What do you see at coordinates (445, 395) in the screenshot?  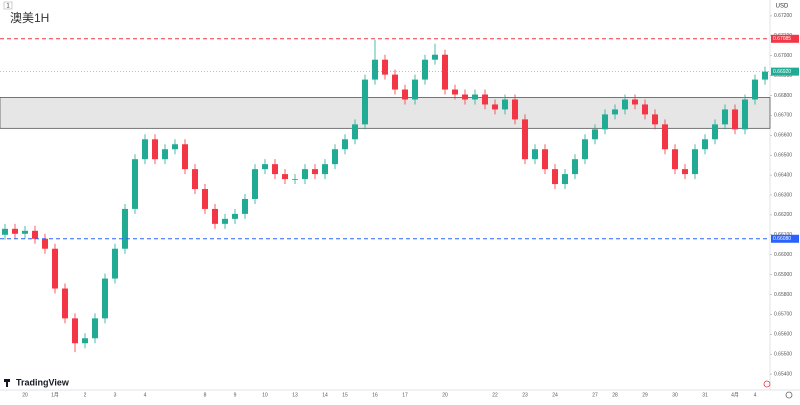 I see `x-tick-label: 20` at bounding box center [445, 395].